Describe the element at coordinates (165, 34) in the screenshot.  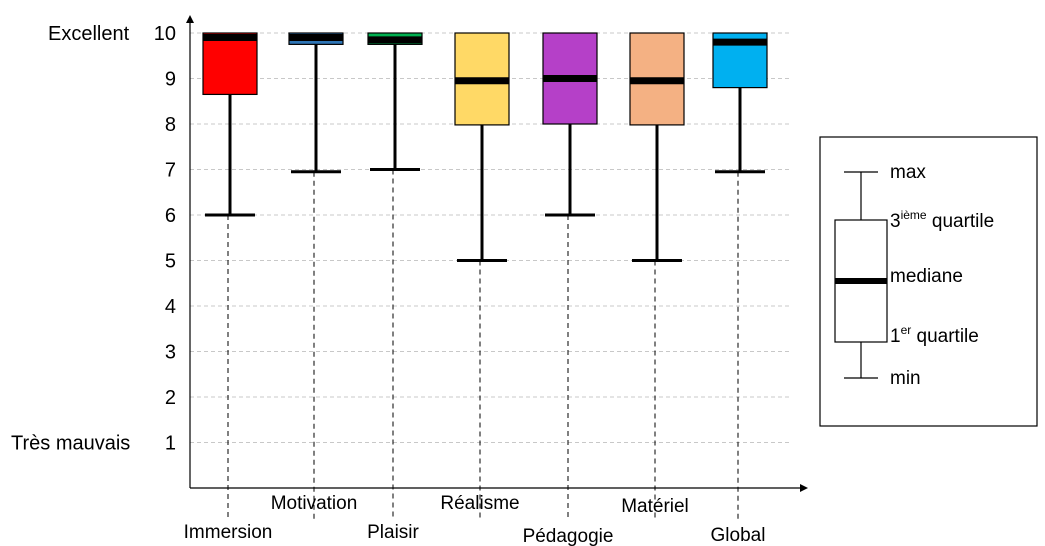
I see `y-tick-label: 10` at that location.